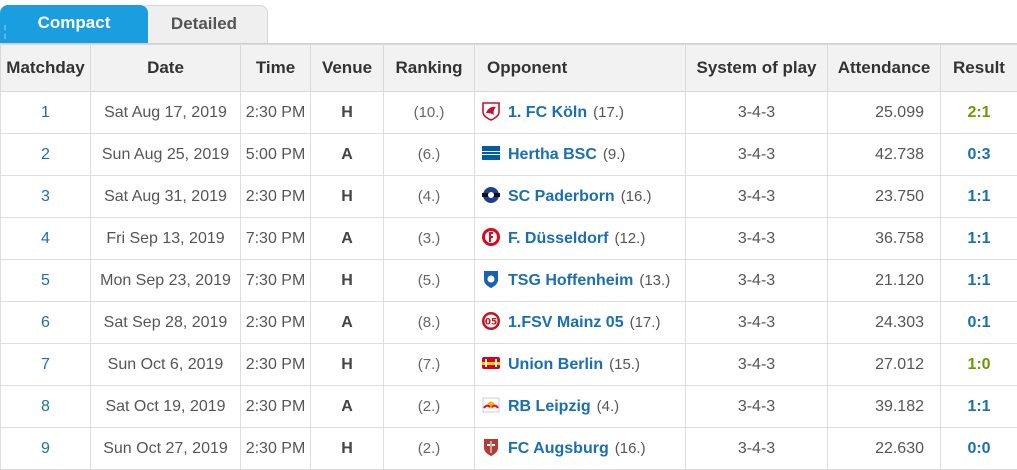 The height and width of the screenshot is (470, 1017). I want to click on result-cell: 0:0, so click(979, 449).